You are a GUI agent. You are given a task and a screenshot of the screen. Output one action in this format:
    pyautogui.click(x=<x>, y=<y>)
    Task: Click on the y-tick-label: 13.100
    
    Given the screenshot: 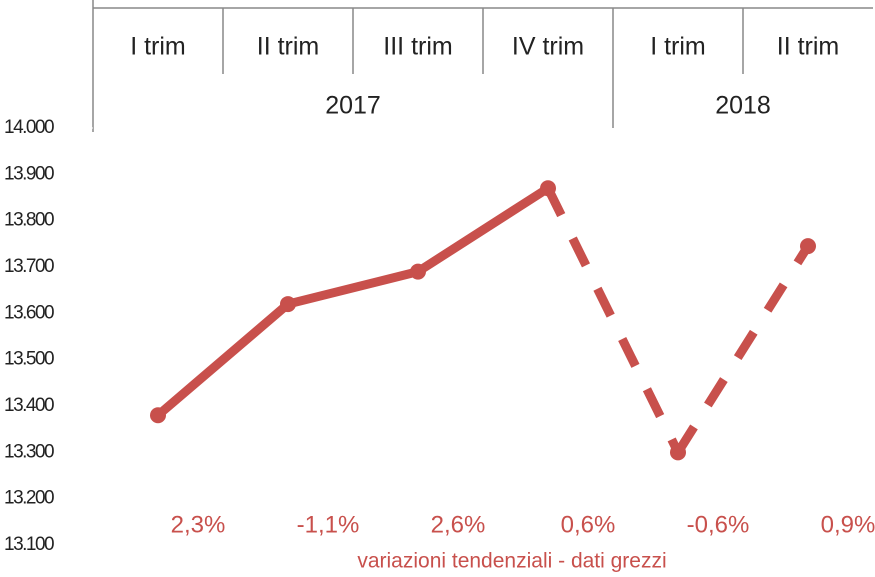 What is the action you would take?
    pyautogui.click(x=29, y=544)
    